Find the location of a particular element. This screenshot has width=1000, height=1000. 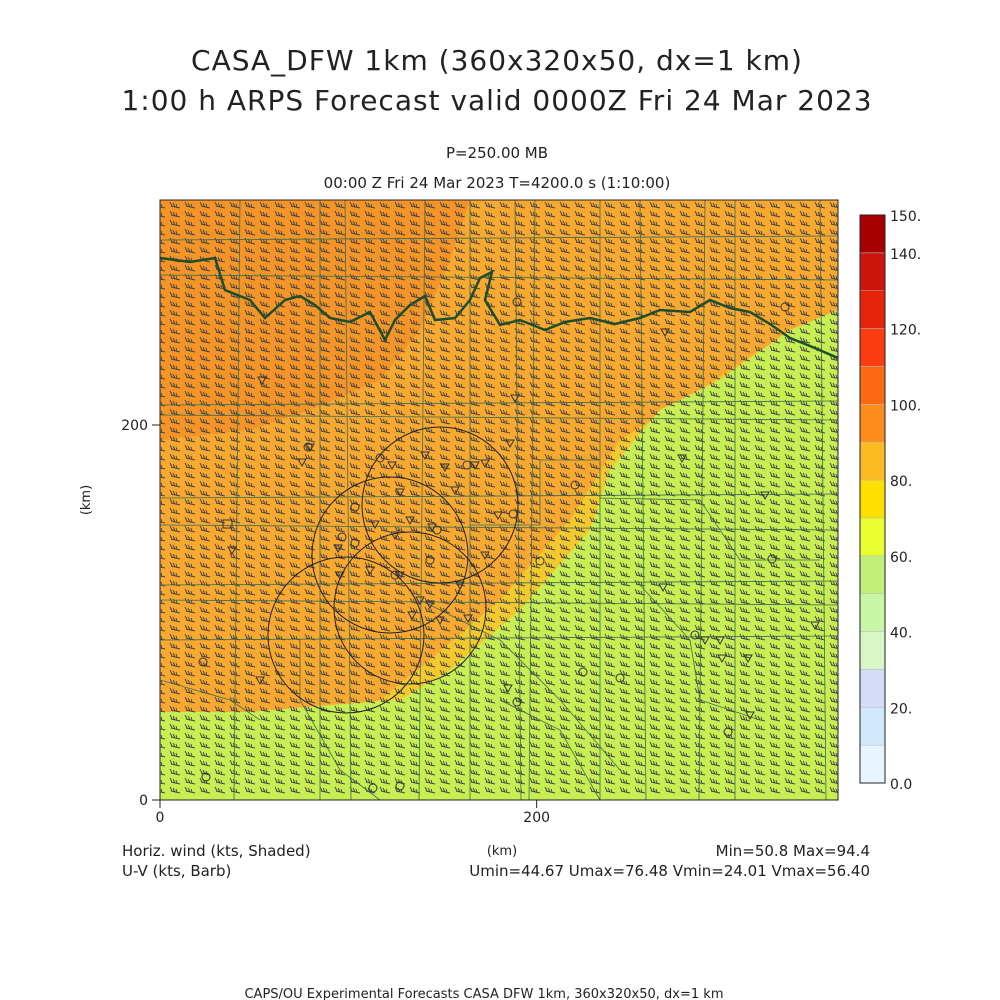

station-square is located at coordinates (227, 524).